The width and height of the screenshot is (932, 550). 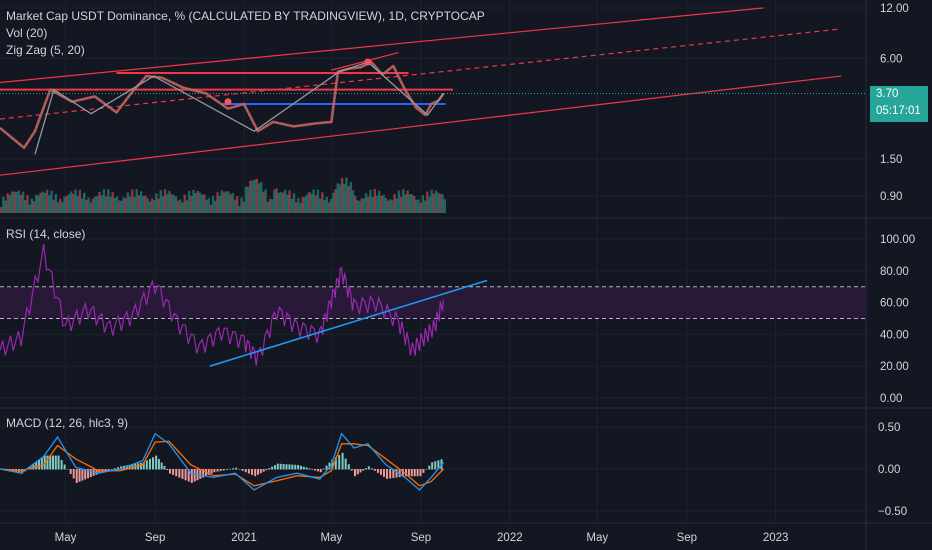 What do you see at coordinates (894, 9) in the screenshot?
I see `price-axis-label: 12.00` at bounding box center [894, 9].